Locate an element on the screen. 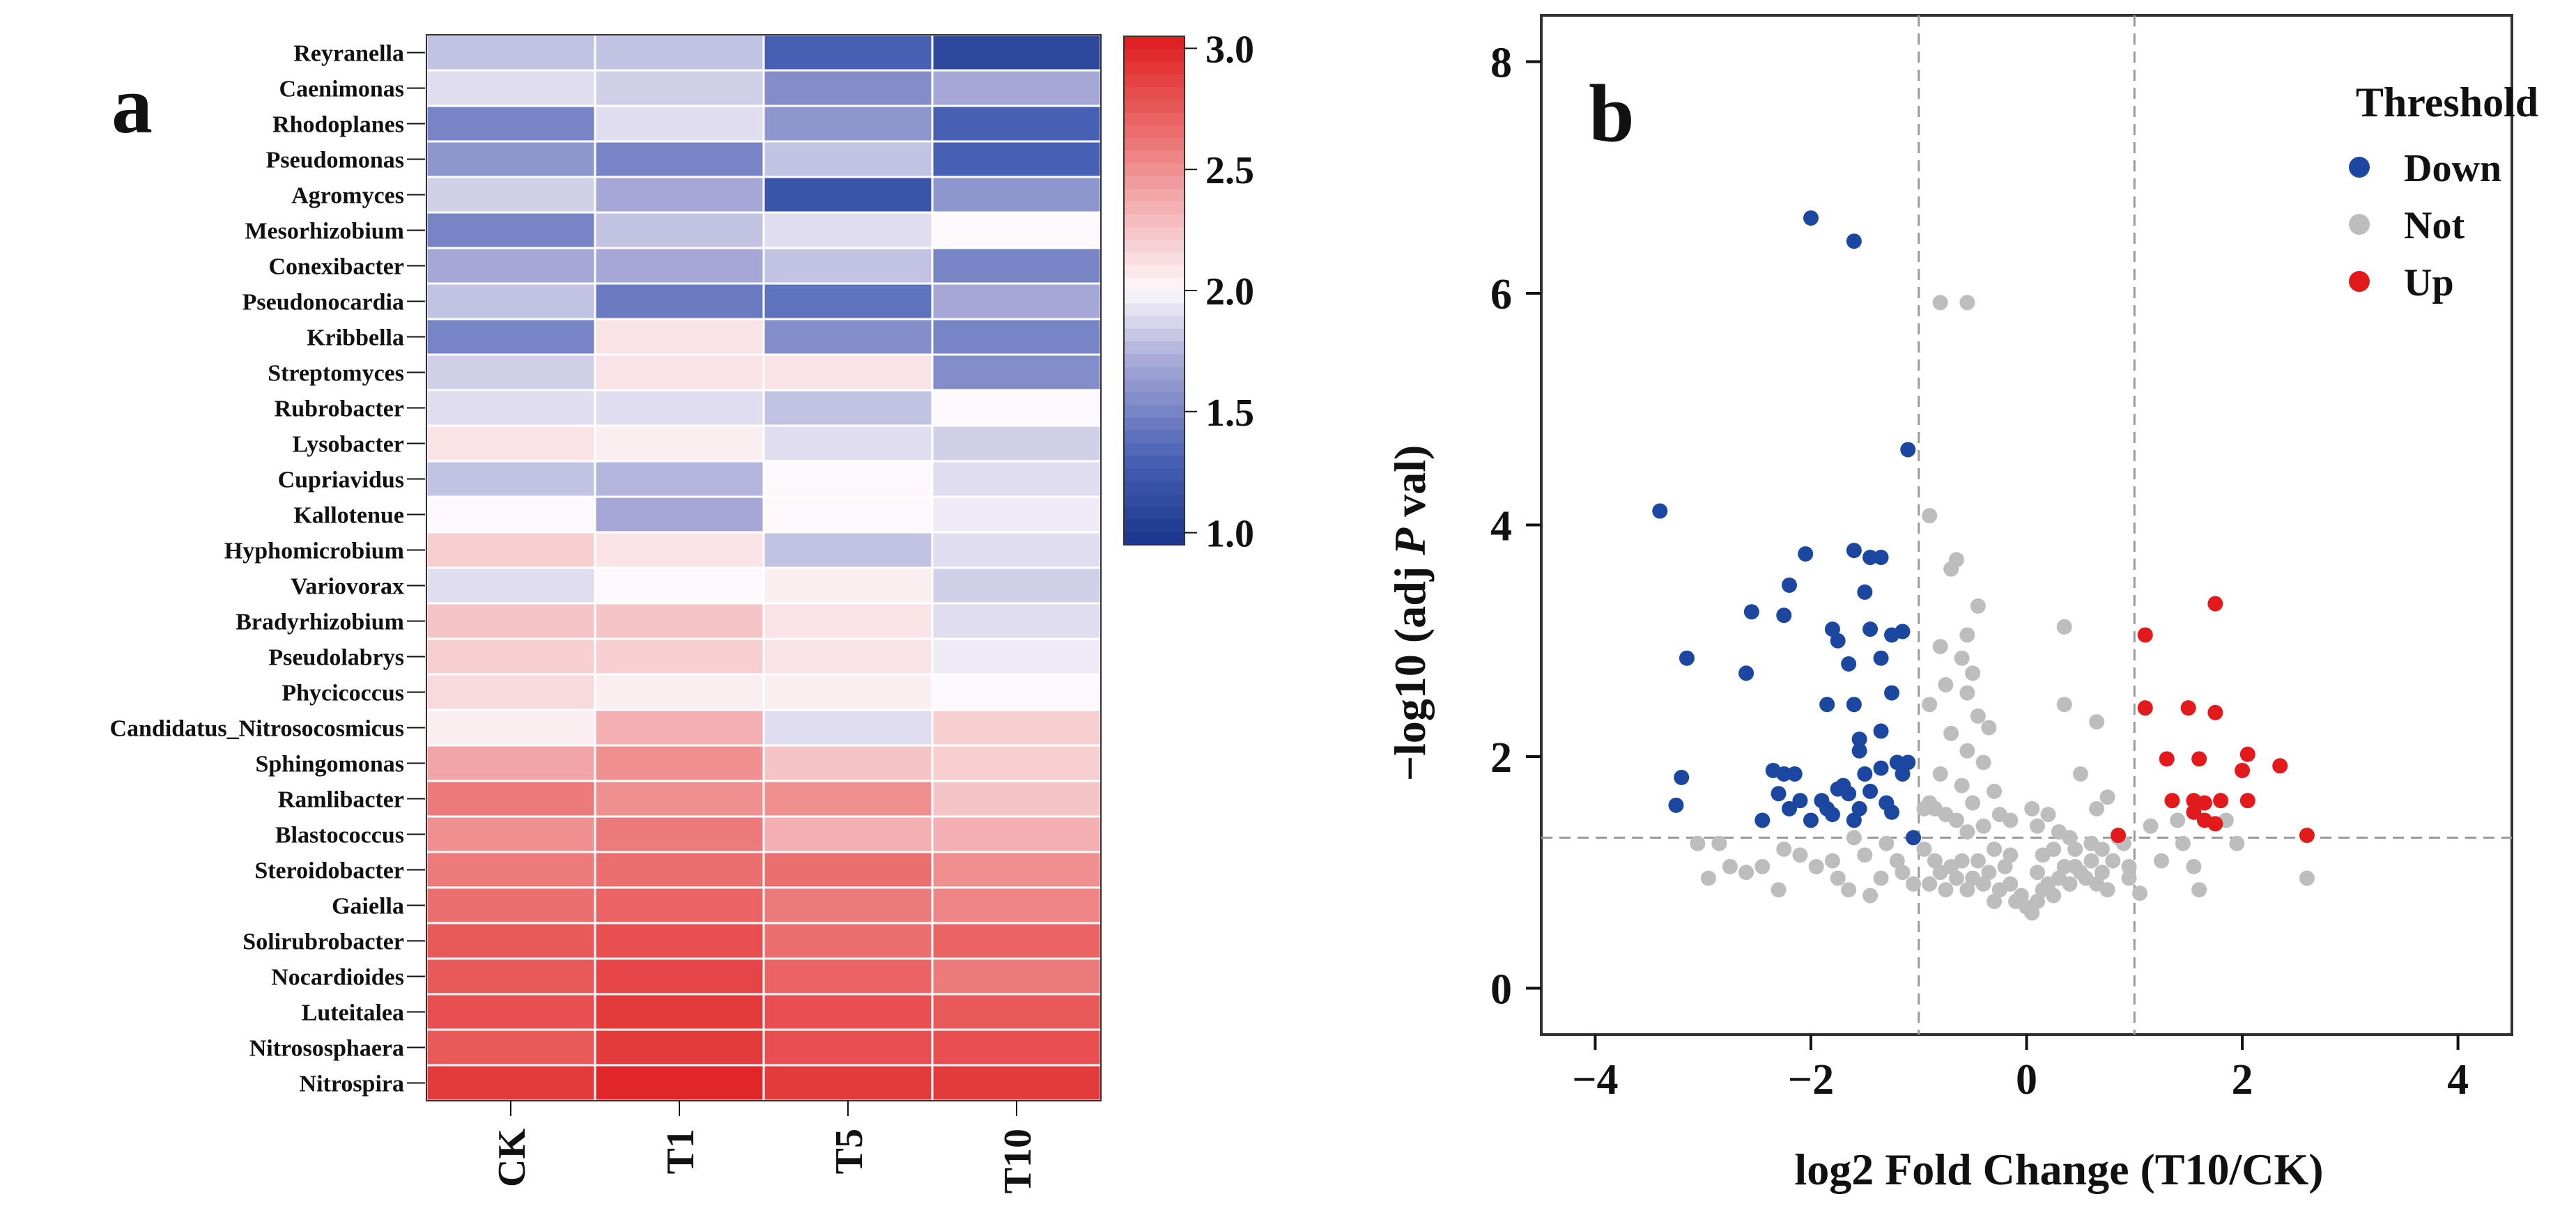 This screenshot has height=1215, width=2576. legend-title: Threshold is located at coordinates (2447, 102).